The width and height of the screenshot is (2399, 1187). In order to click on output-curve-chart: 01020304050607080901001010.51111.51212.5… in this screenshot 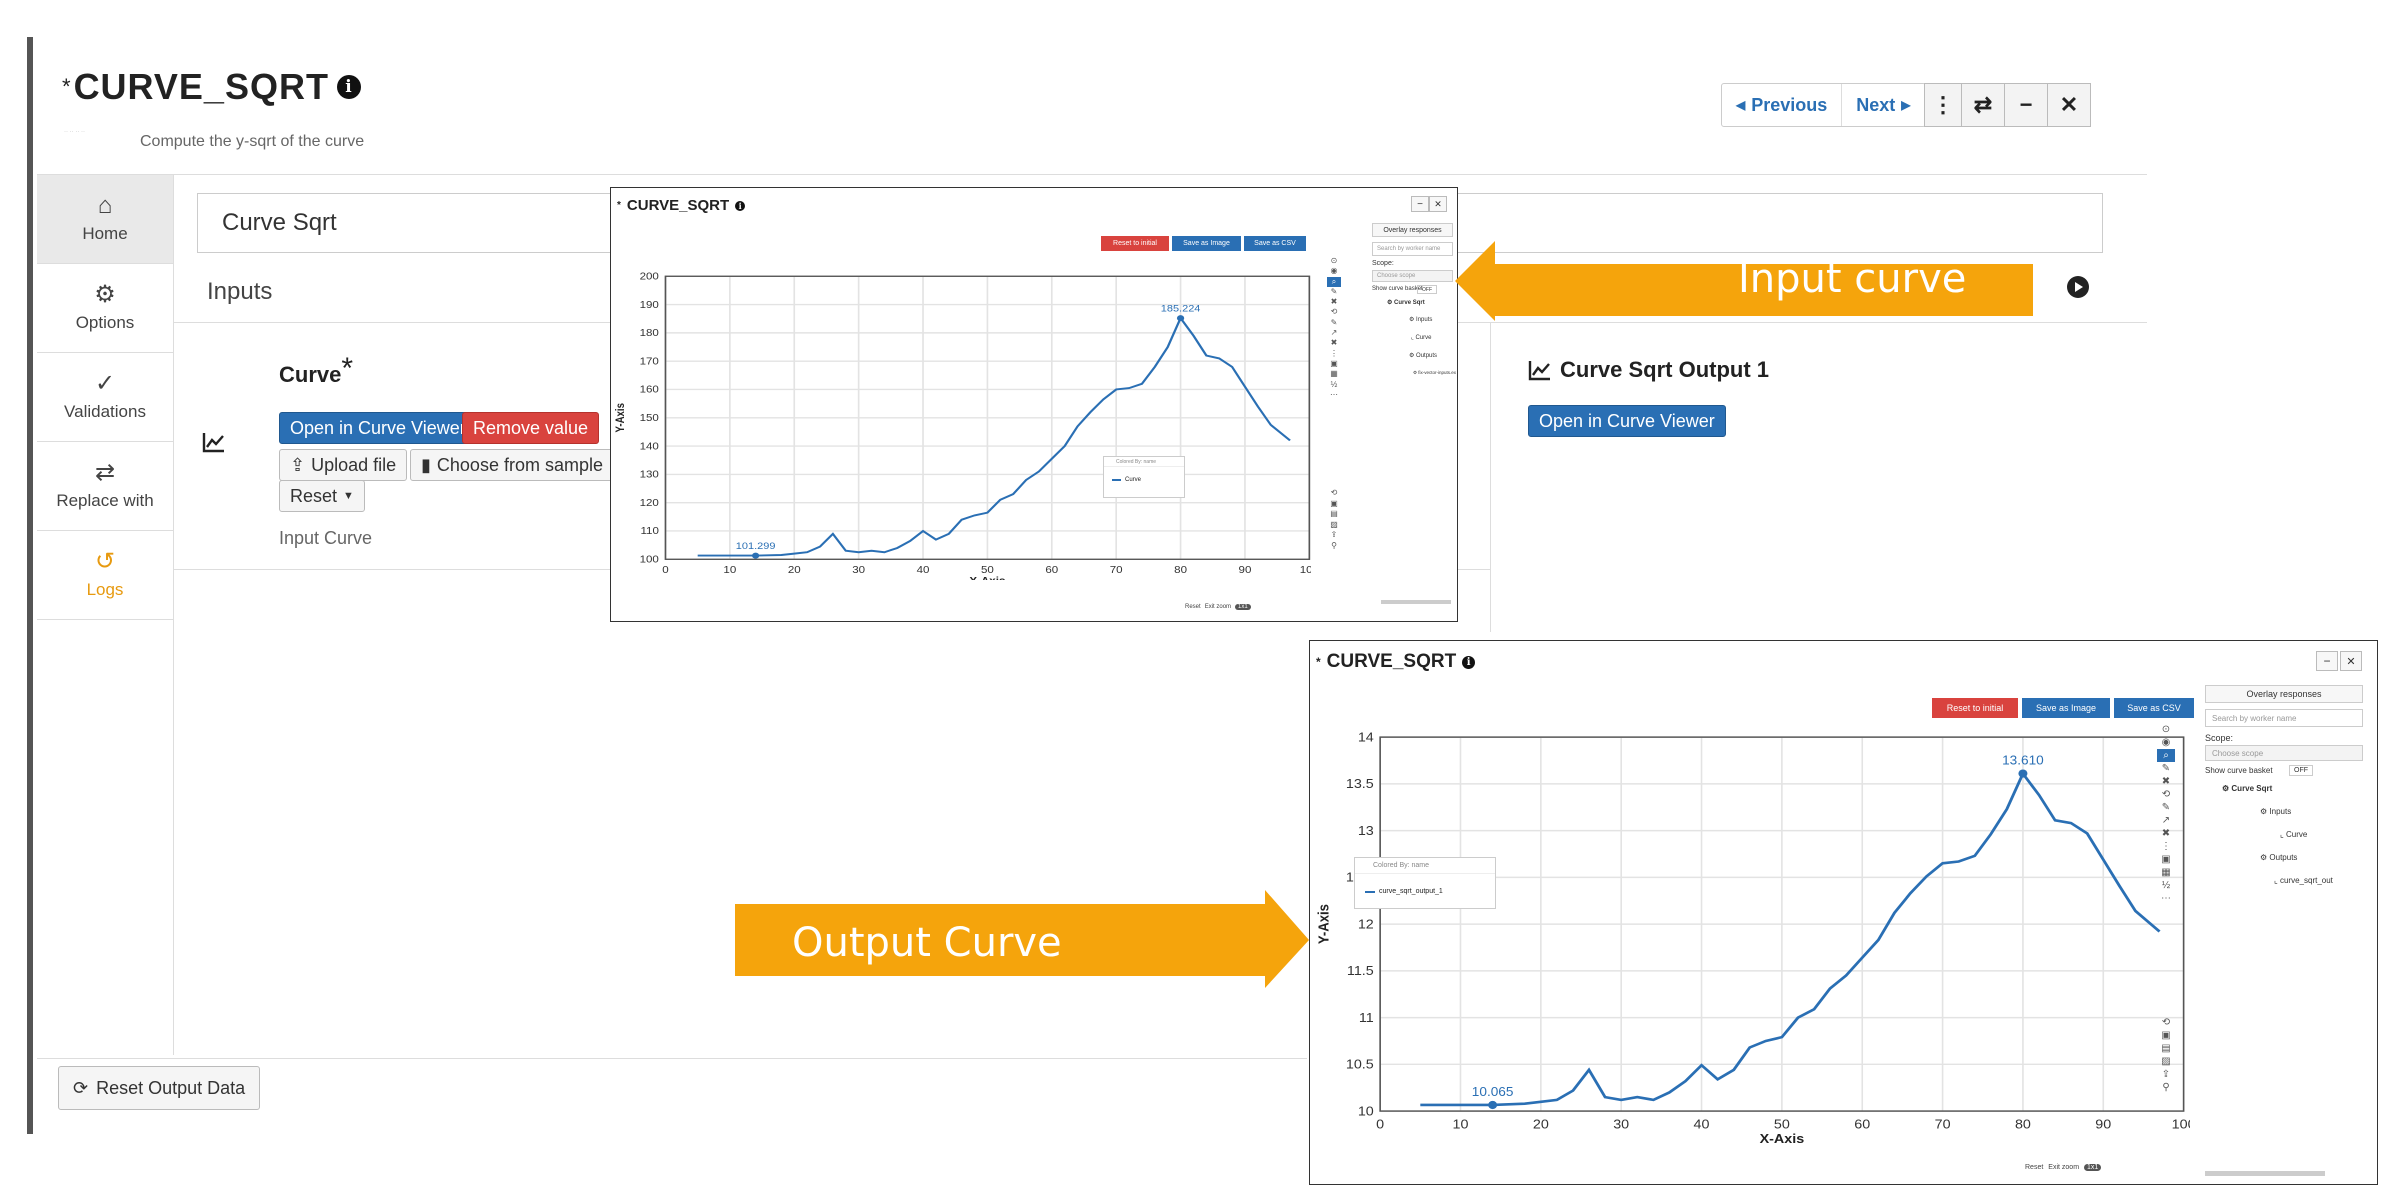, I will do `click(1750, 911)`.